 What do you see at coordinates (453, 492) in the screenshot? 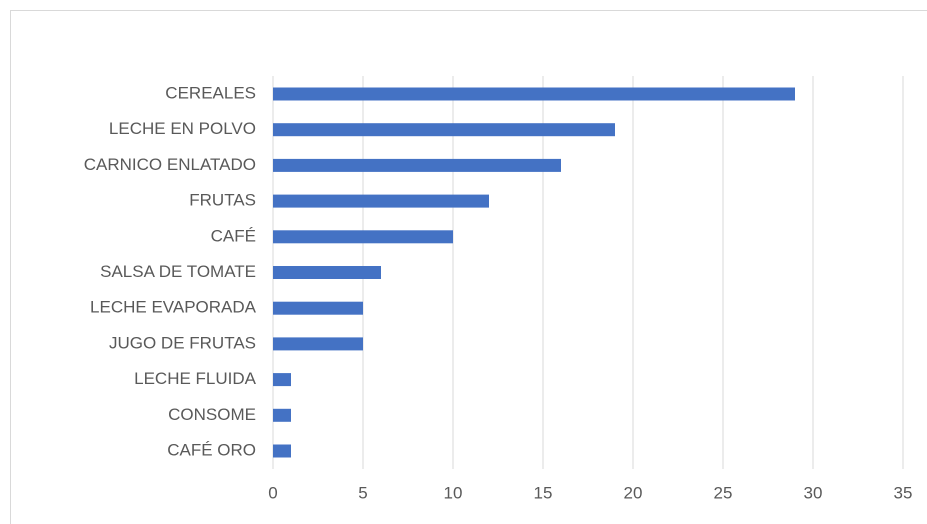
I see `x-tick-label: 10` at bounding box center [453, 492].